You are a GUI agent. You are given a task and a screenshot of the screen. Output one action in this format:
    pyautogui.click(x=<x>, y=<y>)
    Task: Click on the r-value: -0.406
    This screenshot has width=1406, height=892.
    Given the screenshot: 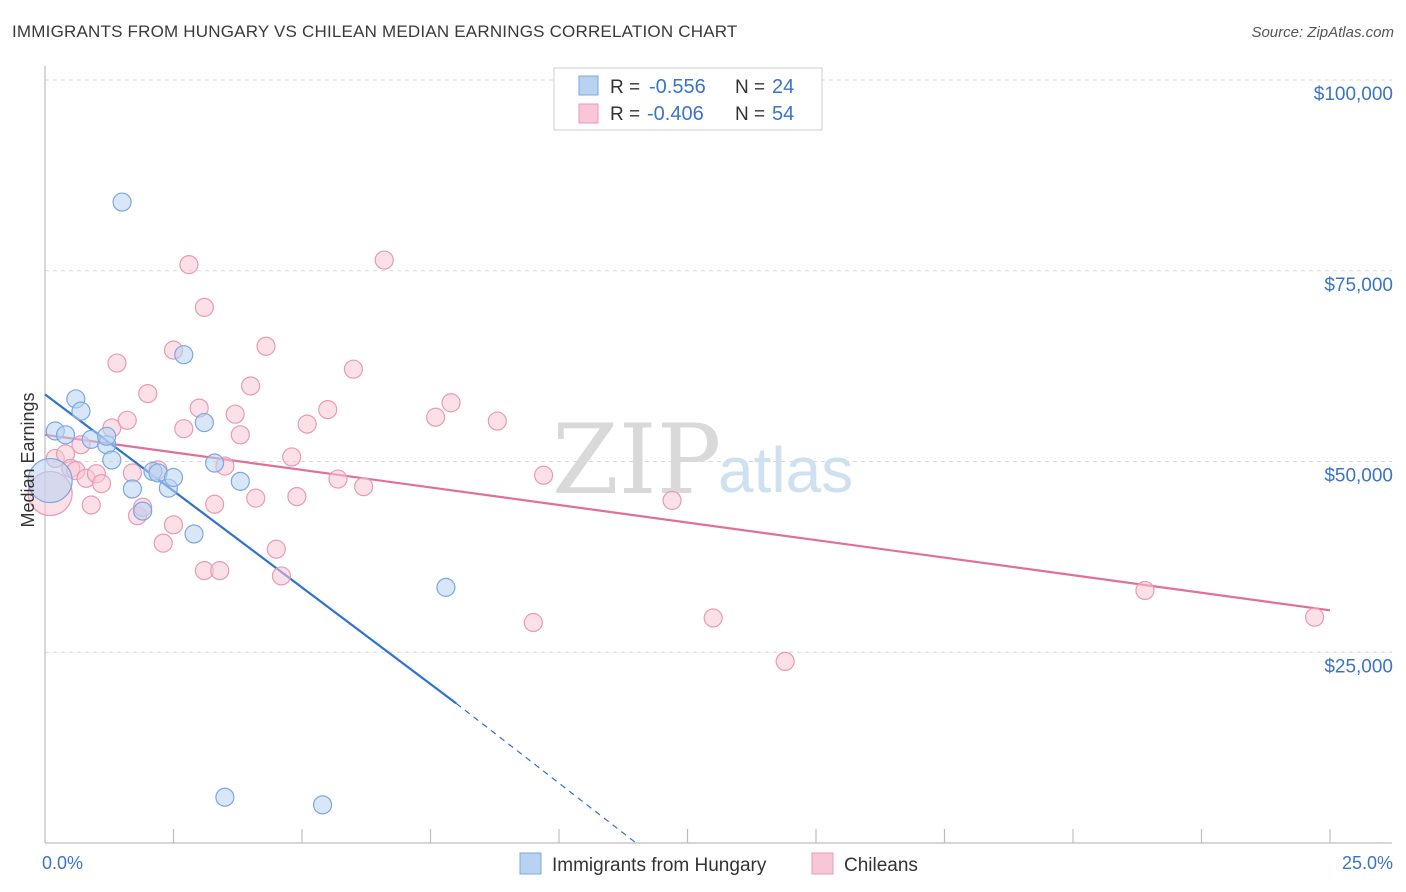 What is the action you would take?
    pyautogui.click(x=675, y=114)
    